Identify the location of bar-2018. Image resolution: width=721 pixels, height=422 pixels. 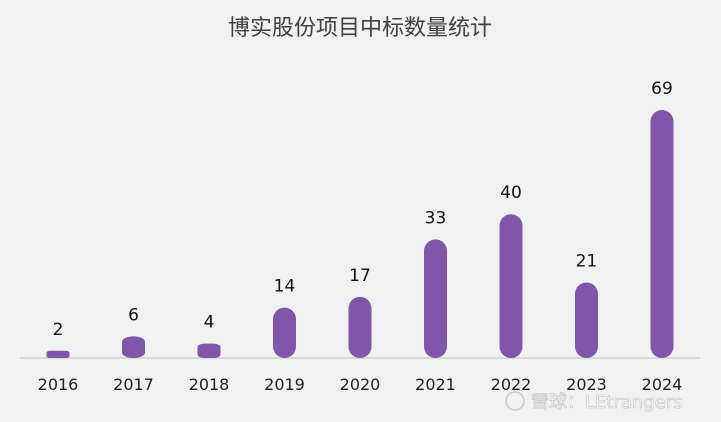
(209, 350).